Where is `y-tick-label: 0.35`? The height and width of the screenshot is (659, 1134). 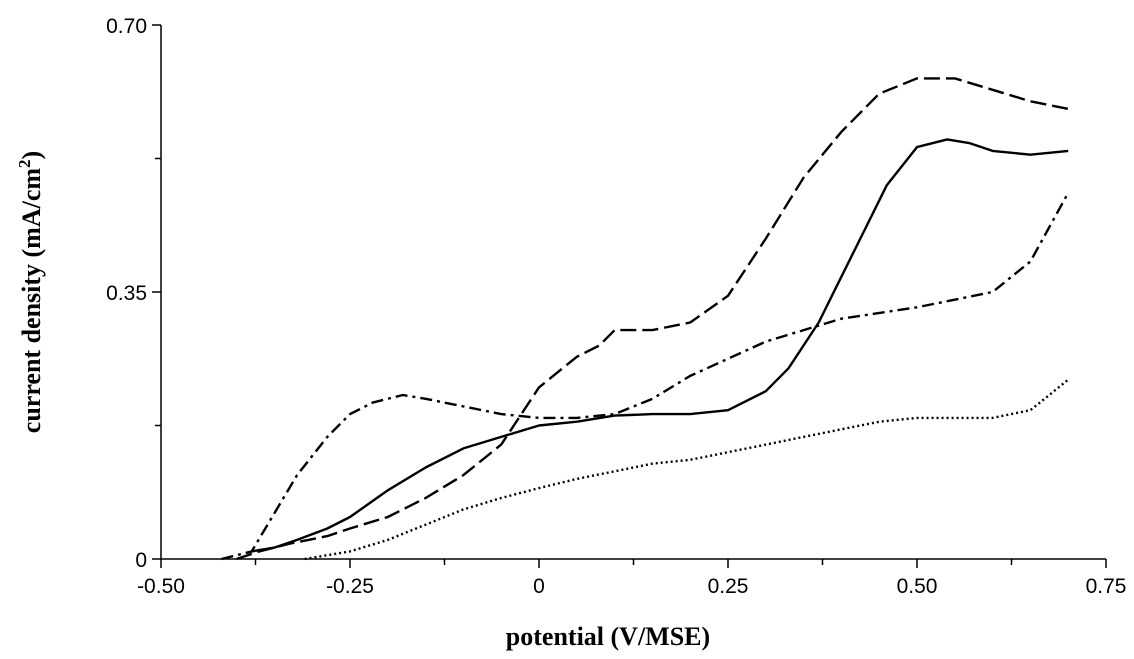 y-tick-label: 0.35 is located at coordinates (126, 293).